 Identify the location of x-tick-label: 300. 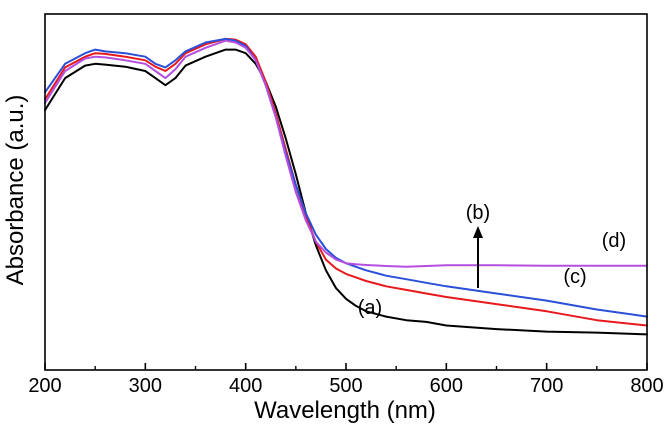
(145, 386).